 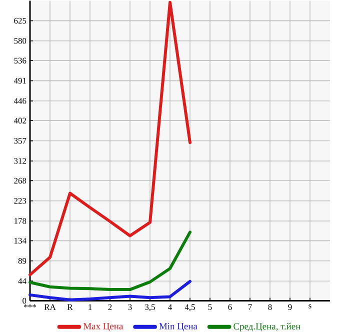 What do you see at coordinates (22, 261) in the screenshot?
I see `y-tick-label: 89` at bounding box center [22, 261].